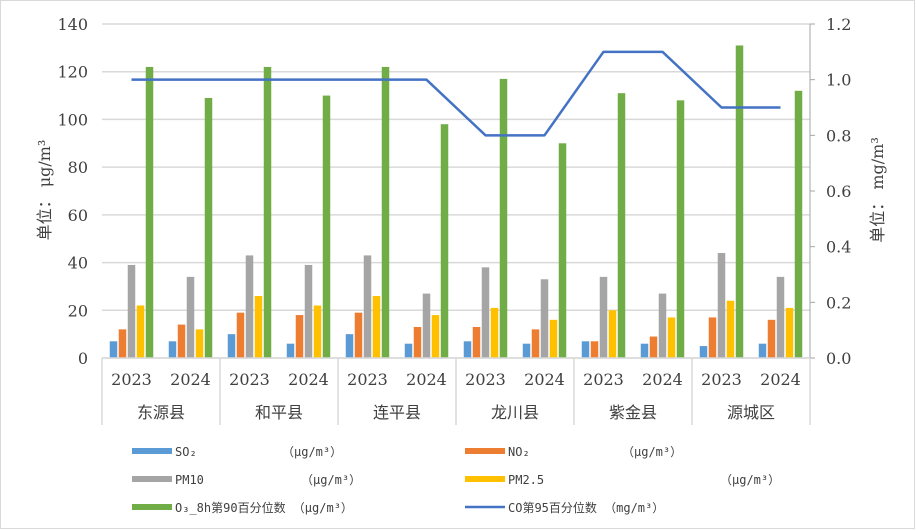 This screenshot has width=917, height=531. What do you see at coordinates (586, 507) in the screenshot?
I see `legend-label: CO第95百分位数 （mg/m³）` at bounding box center [586, 507].